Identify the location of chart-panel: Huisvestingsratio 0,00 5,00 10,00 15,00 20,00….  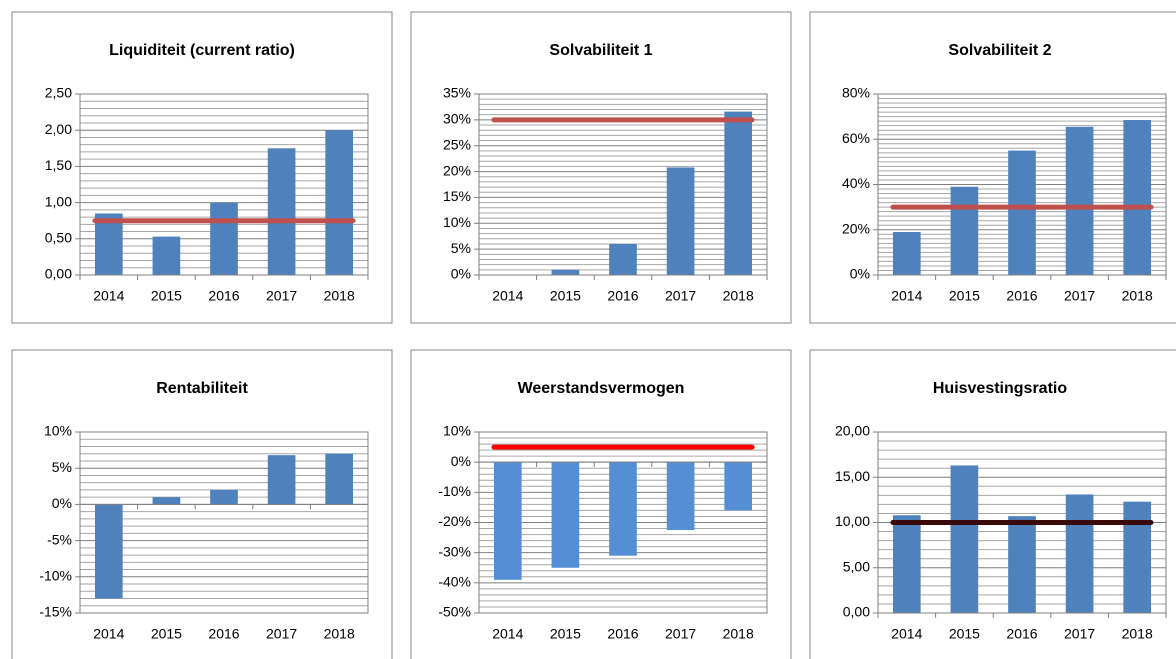
(992, 504).